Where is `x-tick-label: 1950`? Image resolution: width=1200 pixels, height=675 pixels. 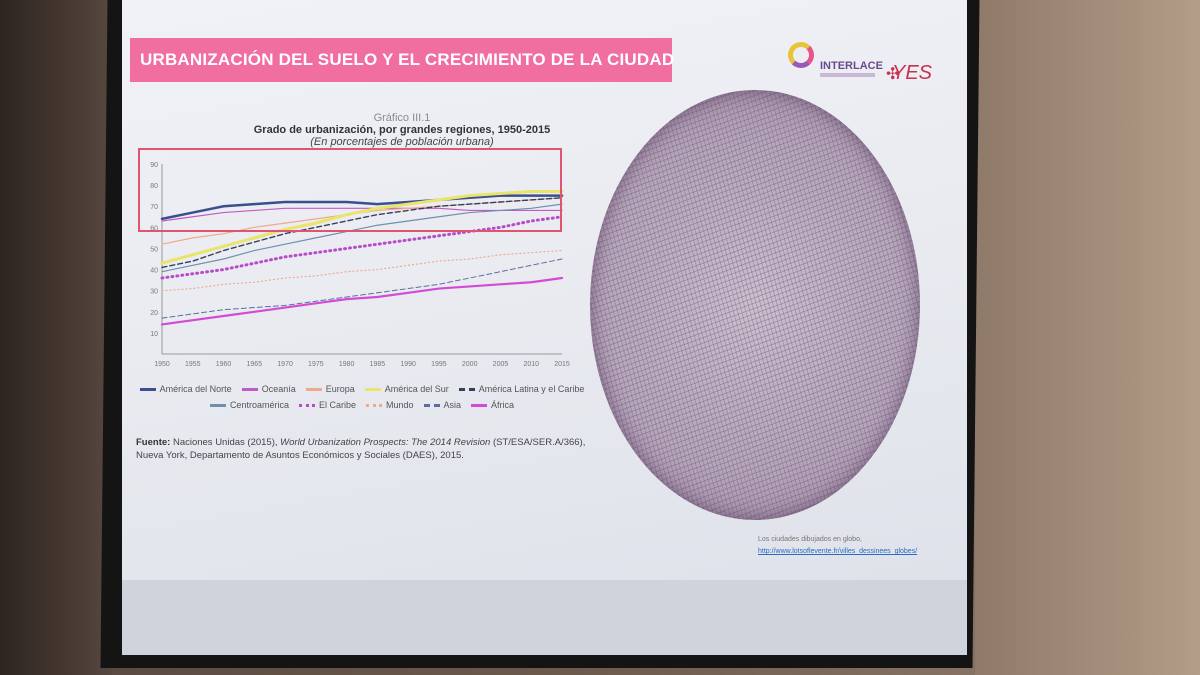
x-tick-label: 1950 is located at coordinates (162, 364).